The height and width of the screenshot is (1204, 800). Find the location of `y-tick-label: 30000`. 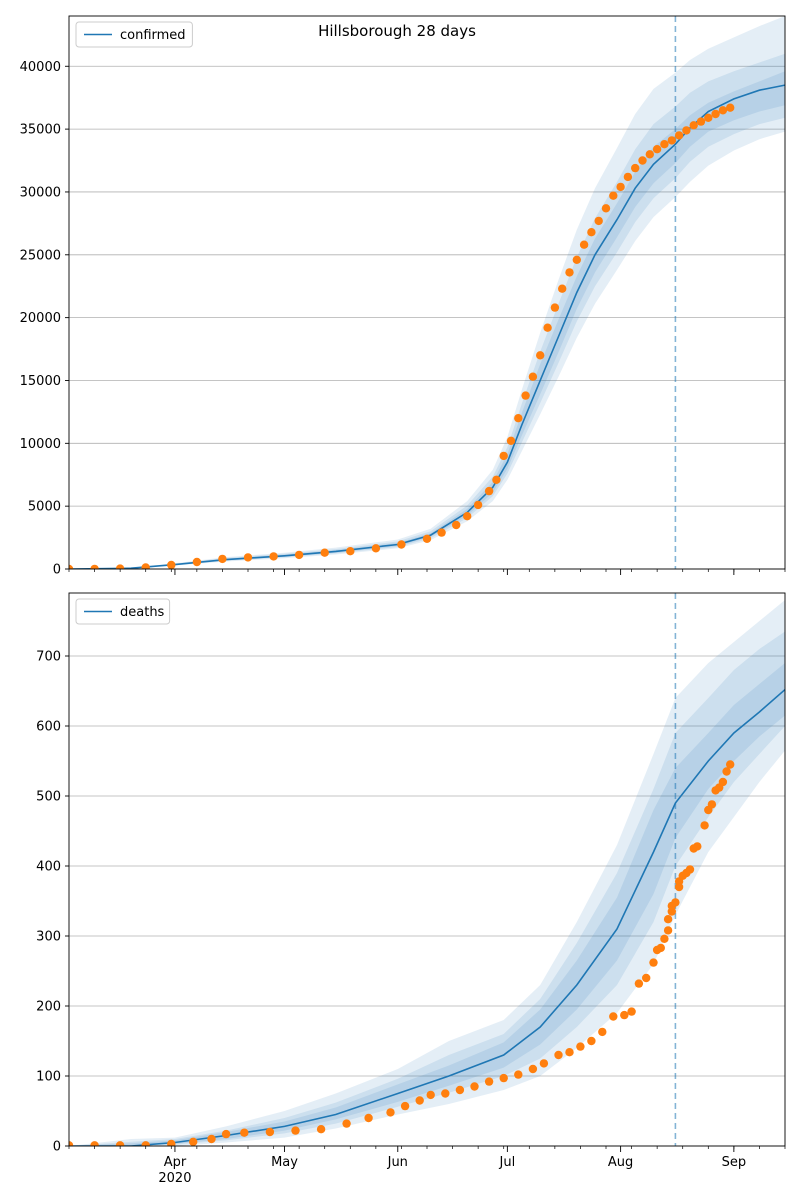

y-tick-label: 30000 is located at coordinates (40, 192).